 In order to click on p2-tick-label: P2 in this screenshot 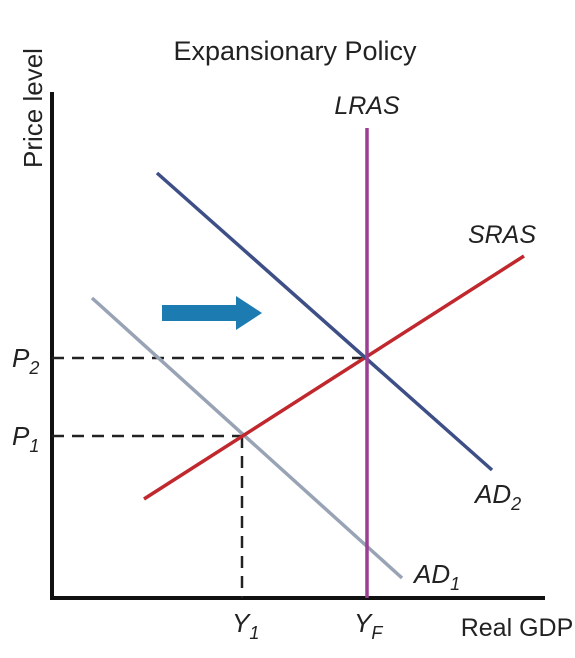, I will do `click(25, 360)`.